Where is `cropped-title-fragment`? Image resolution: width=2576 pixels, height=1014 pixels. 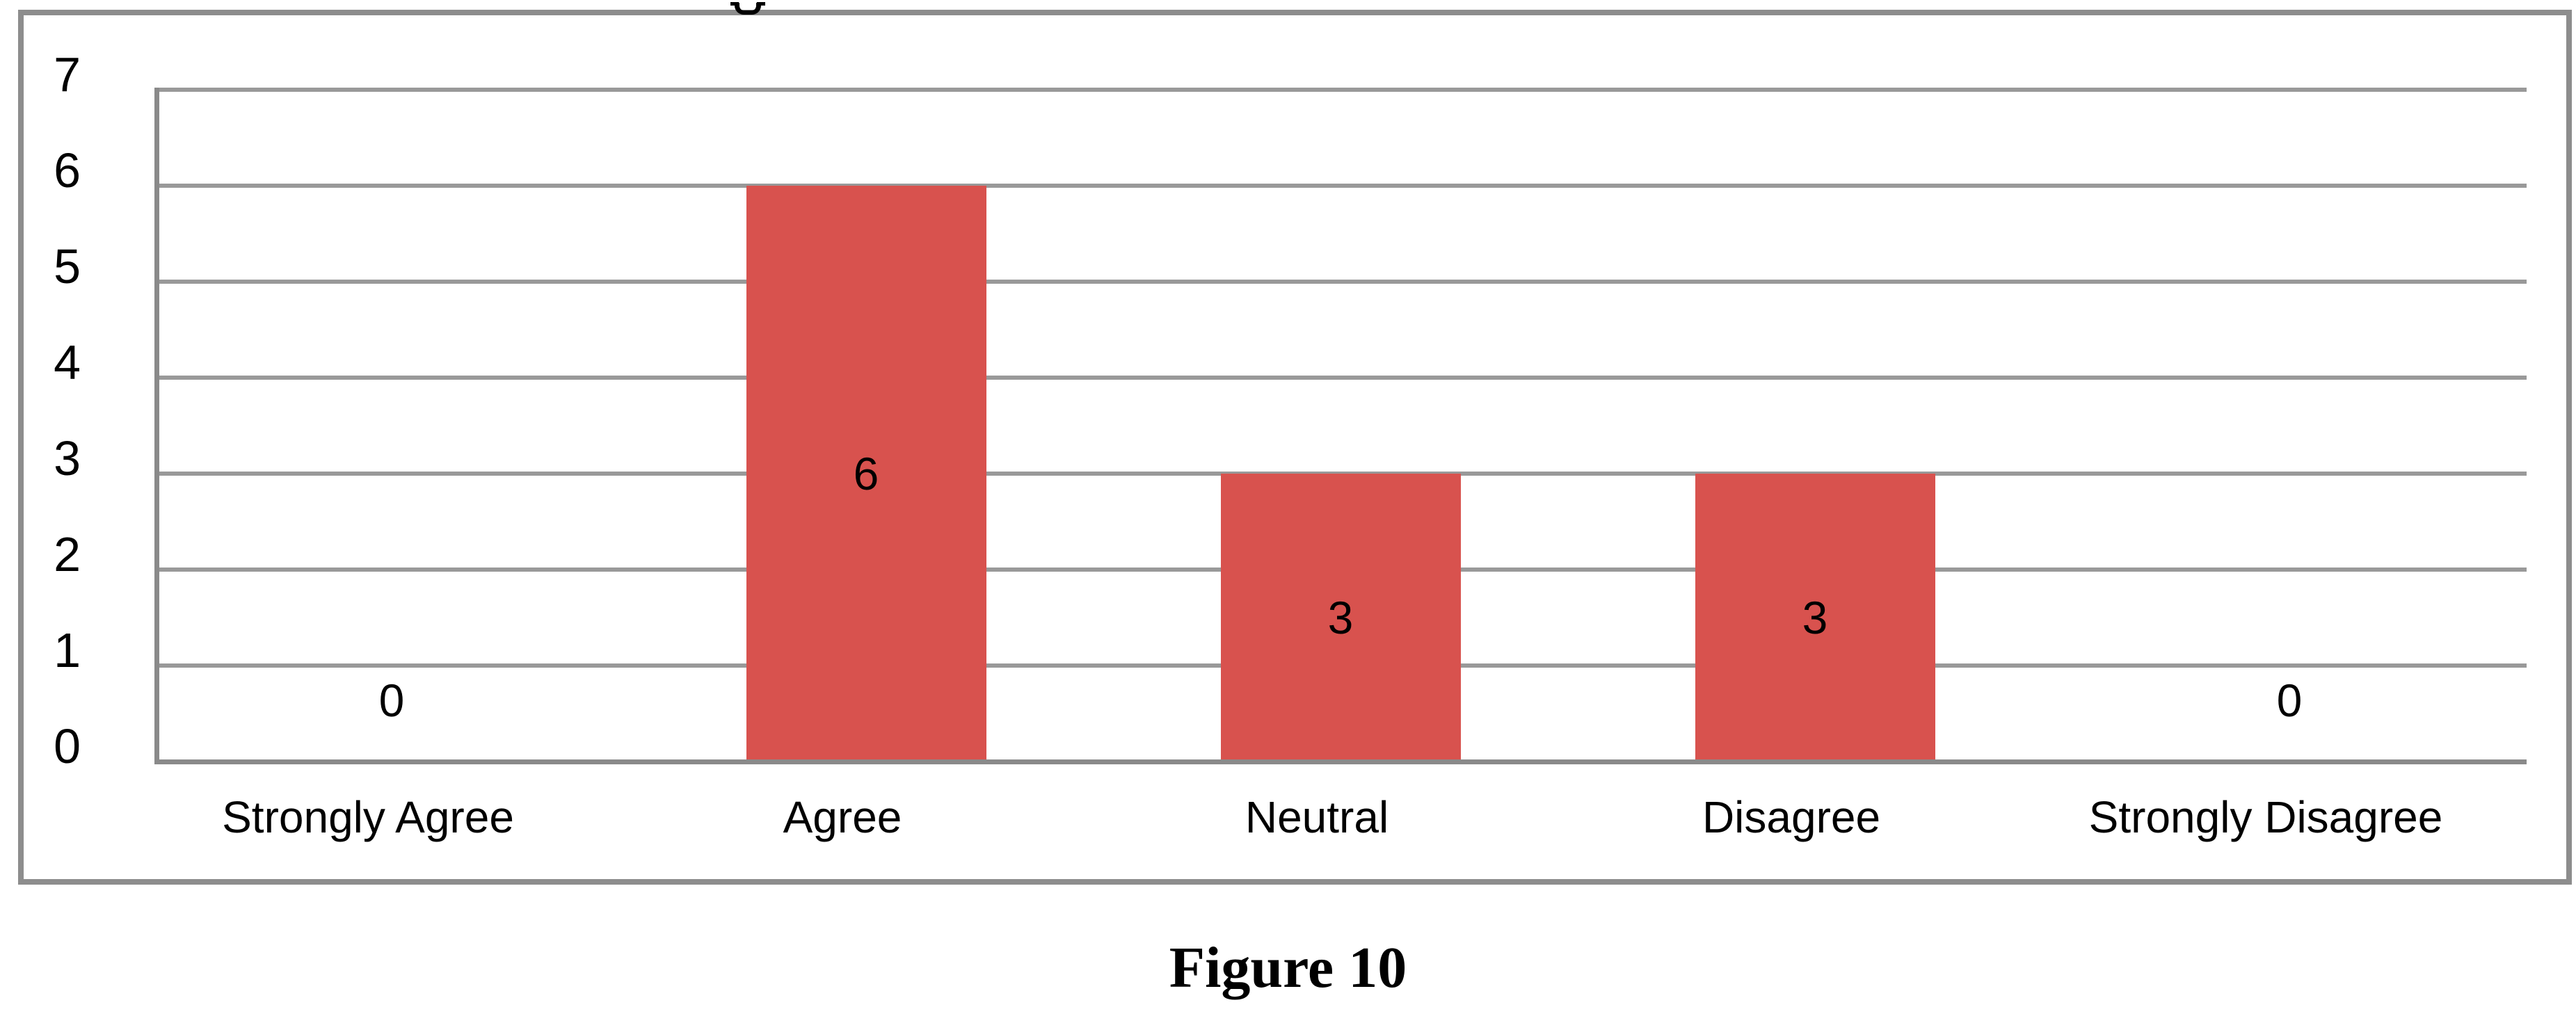 cropped-title-fragment is located at coordinates (747, 9).